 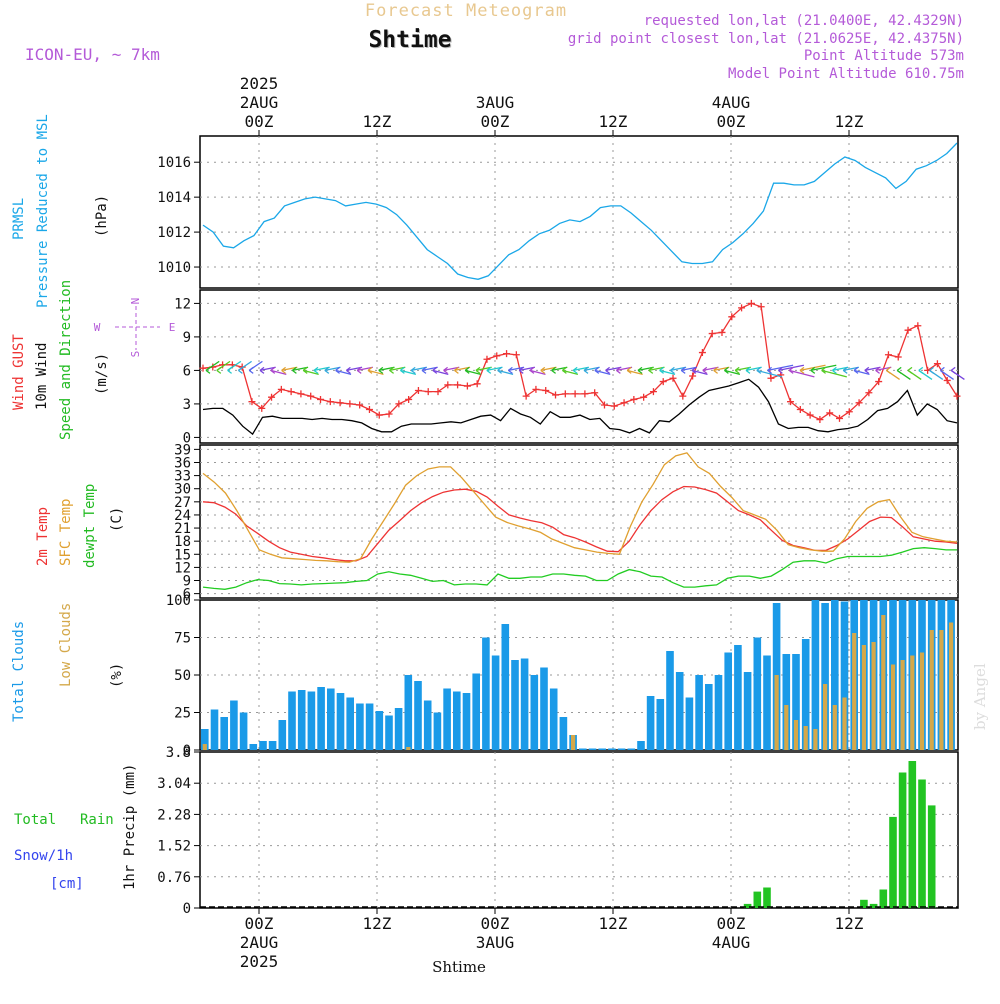 What do you see at coordinates (130, 827) in the screenshot?
I see `precip-unit: 1hr Precip (mm)` at bounding box center [130, 827].